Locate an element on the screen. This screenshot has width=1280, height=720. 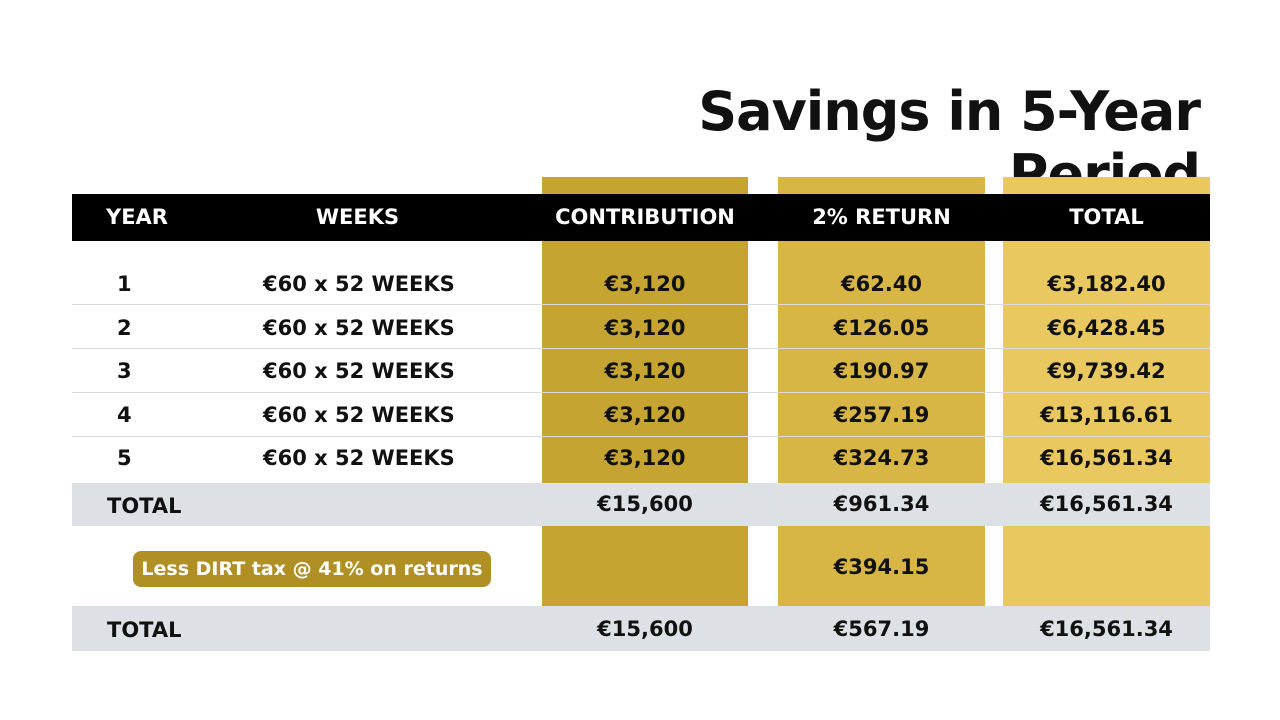
total-column-background is located at coordinates (1106, 391).